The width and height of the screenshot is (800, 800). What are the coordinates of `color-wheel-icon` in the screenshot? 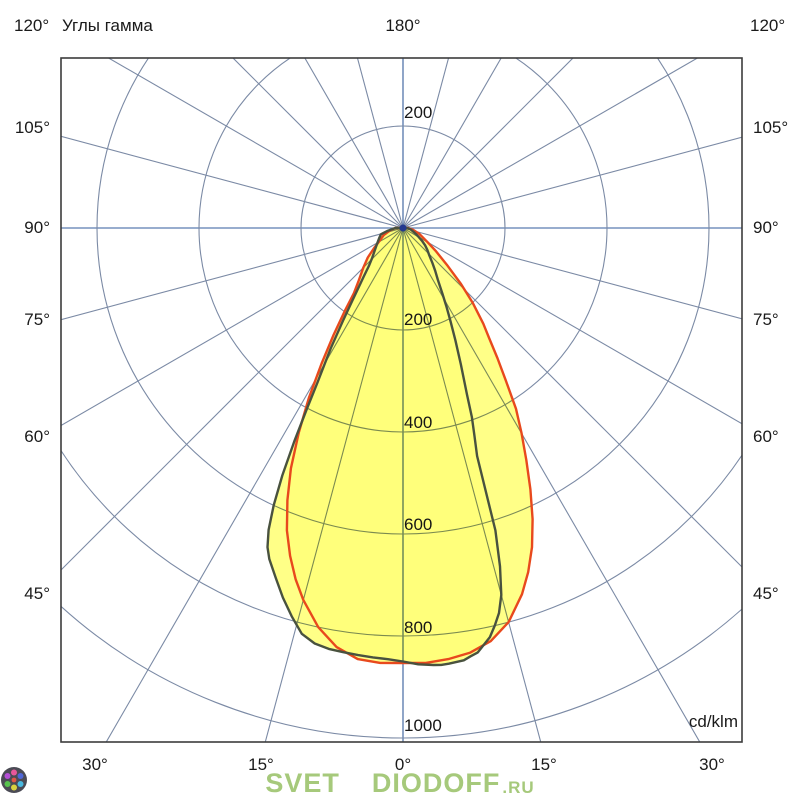 It's located at (185, 782).